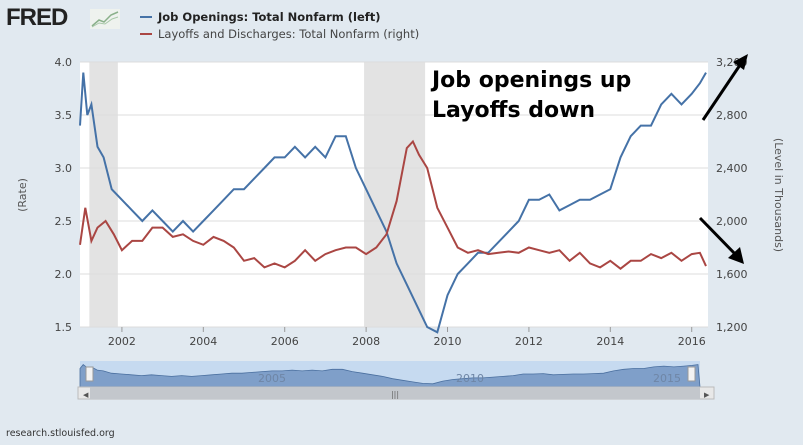 The image size is (803, 445). Describe the element at coordinates (390, 376) in the screenshot. I see `navigator-series-area` at that location.